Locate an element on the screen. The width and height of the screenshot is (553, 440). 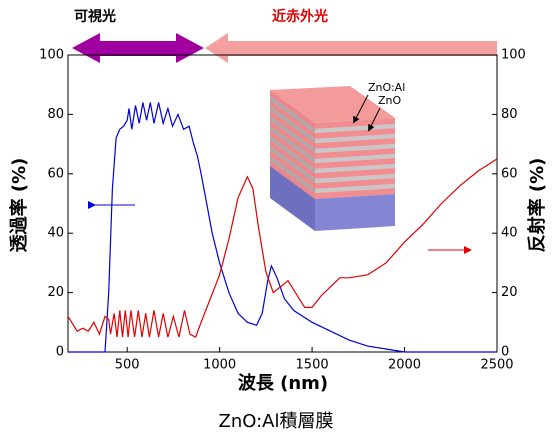
annotation: ZnO:Al is located at coordinates (386, 87).